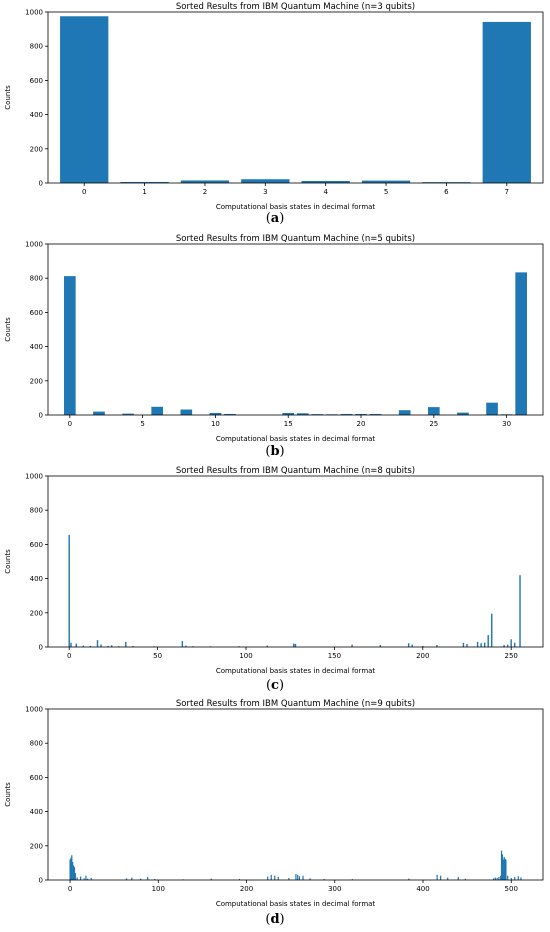 This screenshot has width=550, height=932. What do you see at coordinates (246, 889) in the screenshot?
I see `x-tick-label-d-200: 200` at bounding box center [246, 889].